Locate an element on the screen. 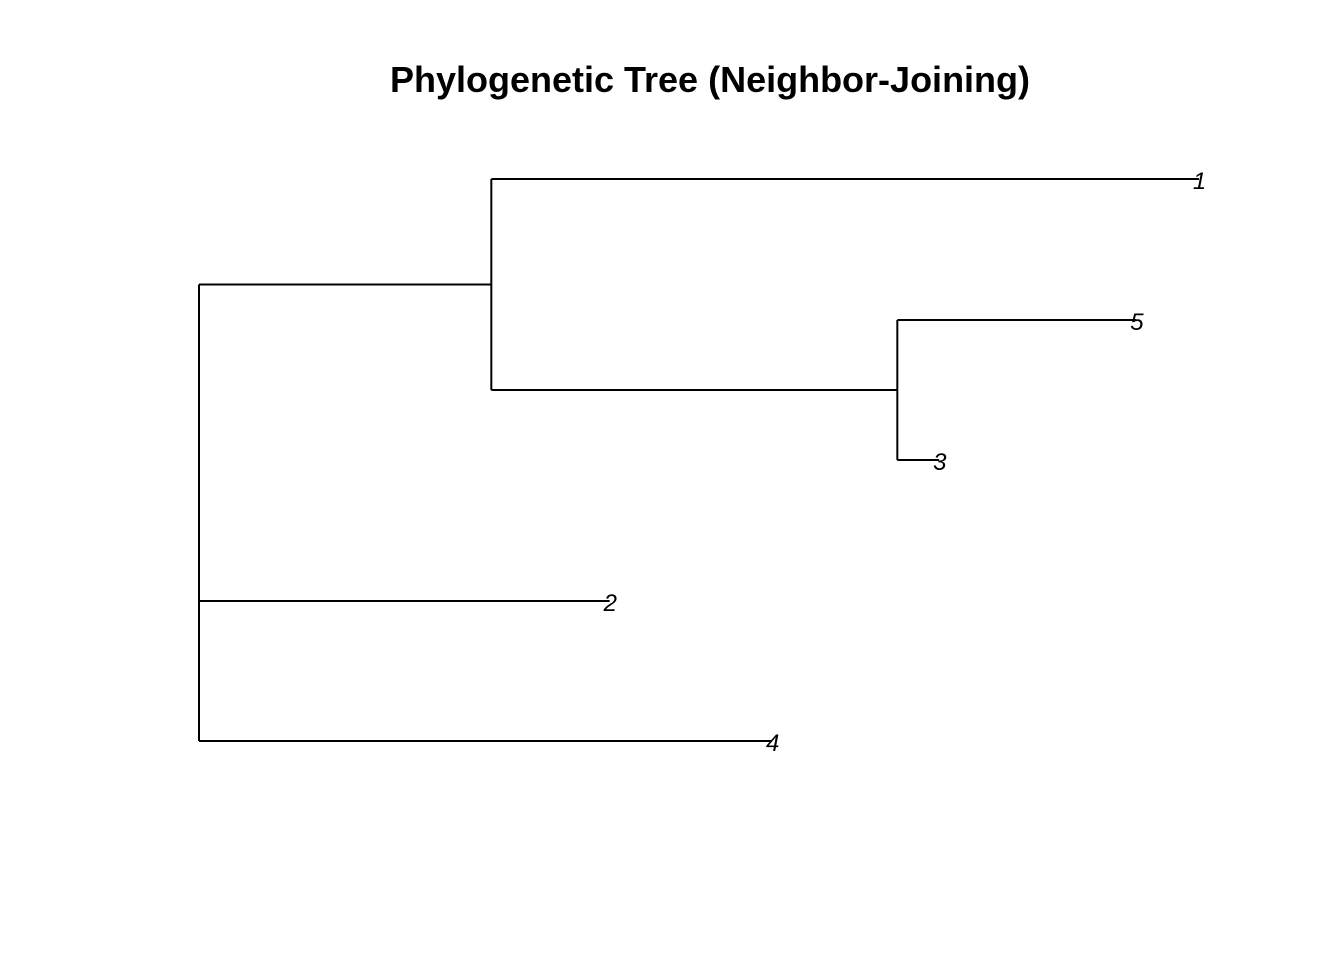  tree-title: Phylogenetic Tree (Neighbor-Joining) is located at coordinates (710, 79).